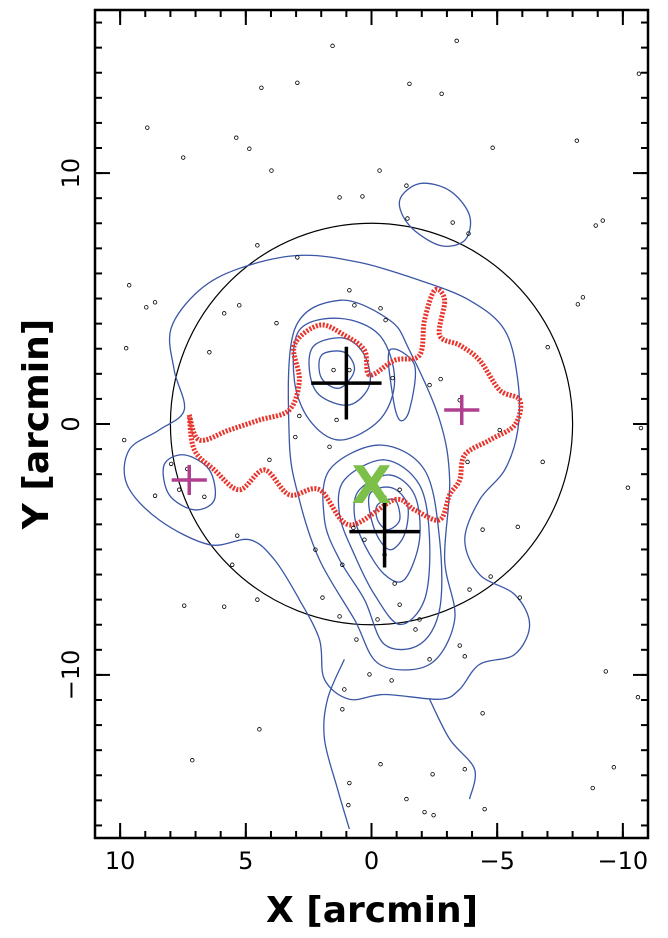 The image size is (668, 938). Describe the element at coordinates (372, 910) in the screenshot. I see `x-axis-label: X [arcmin]` at that location.